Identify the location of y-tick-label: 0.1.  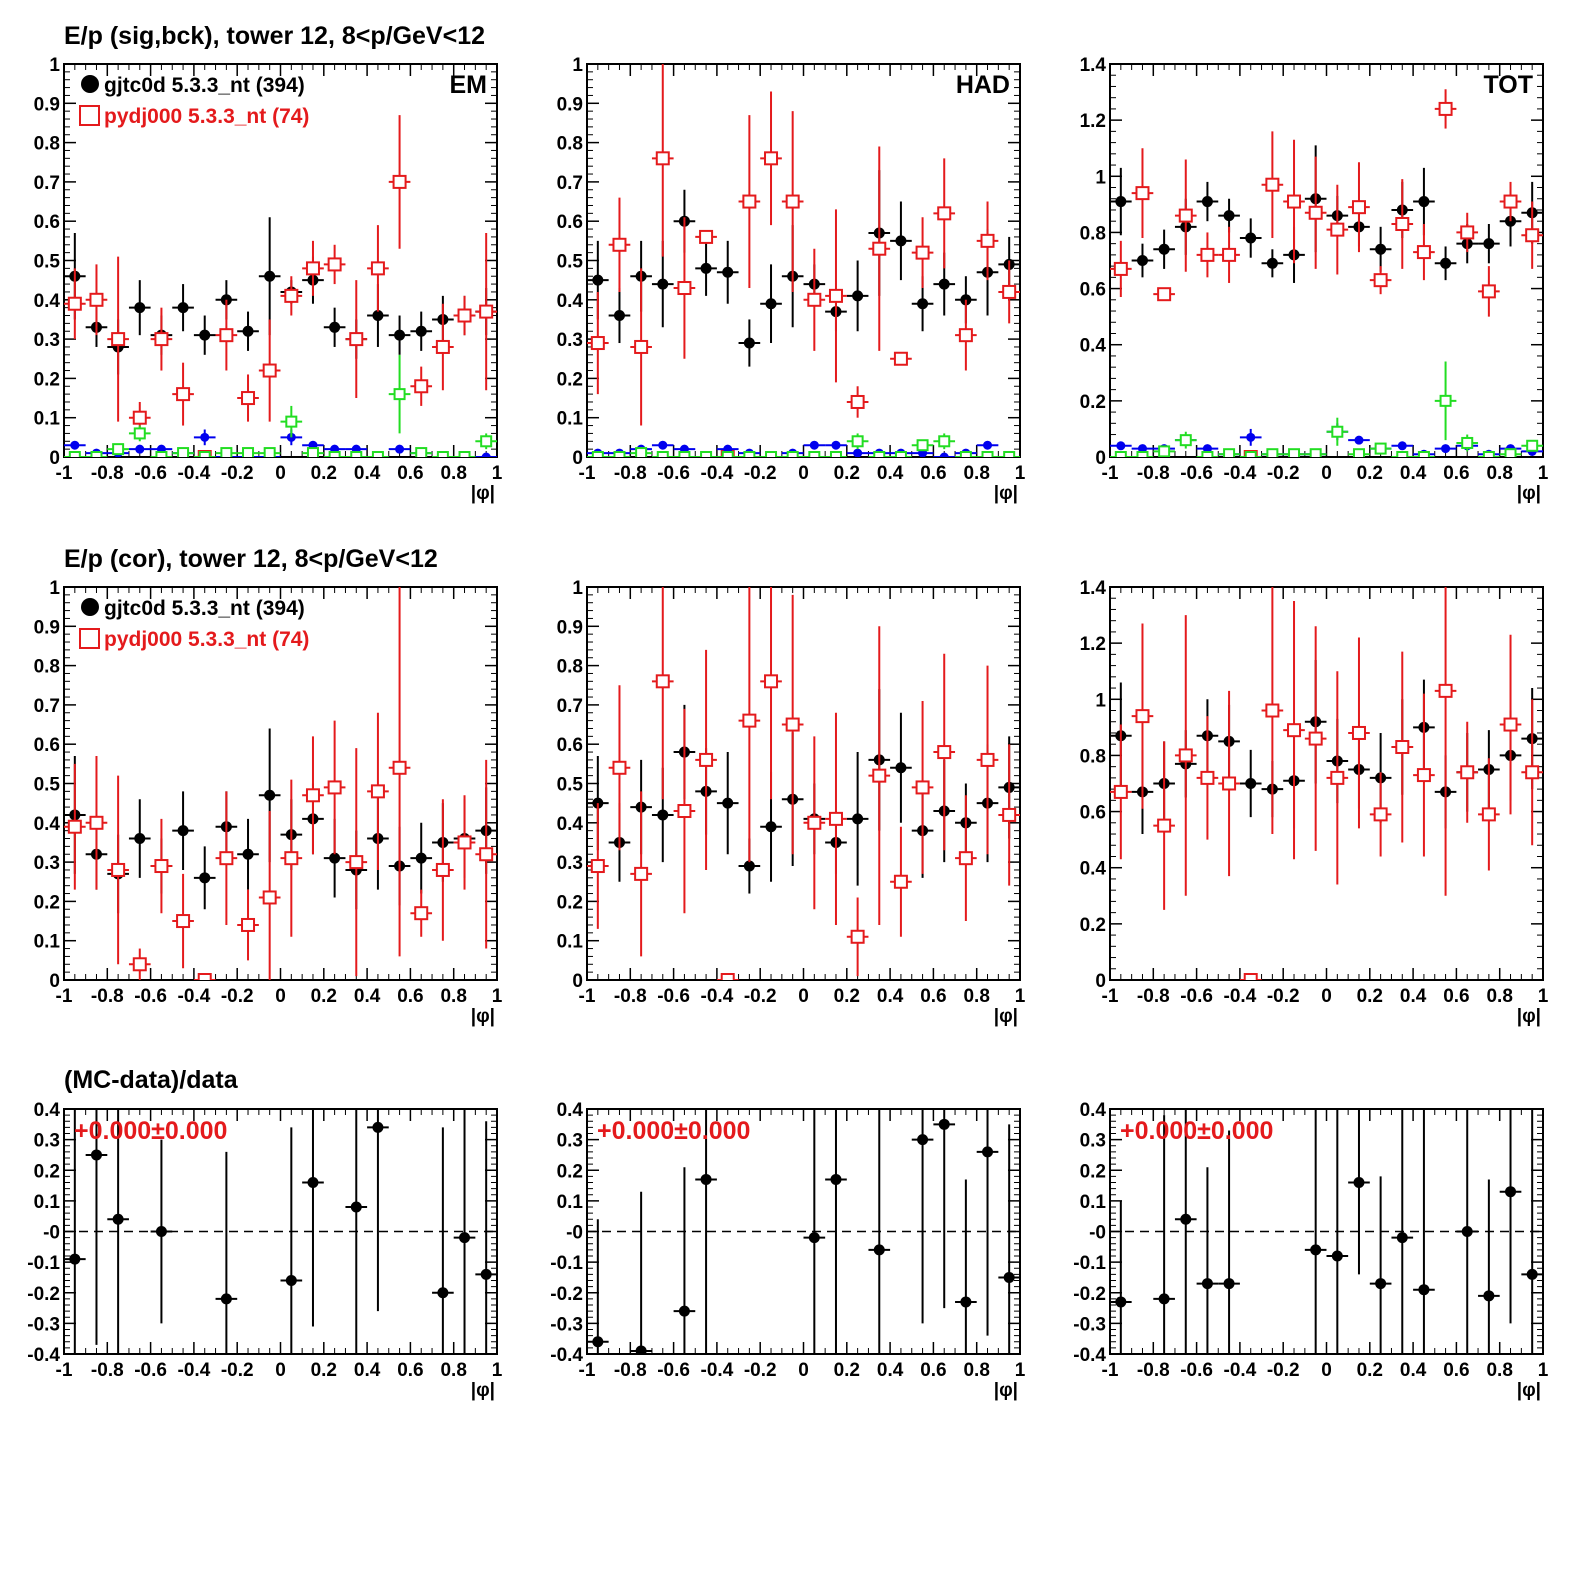
(47, 419).